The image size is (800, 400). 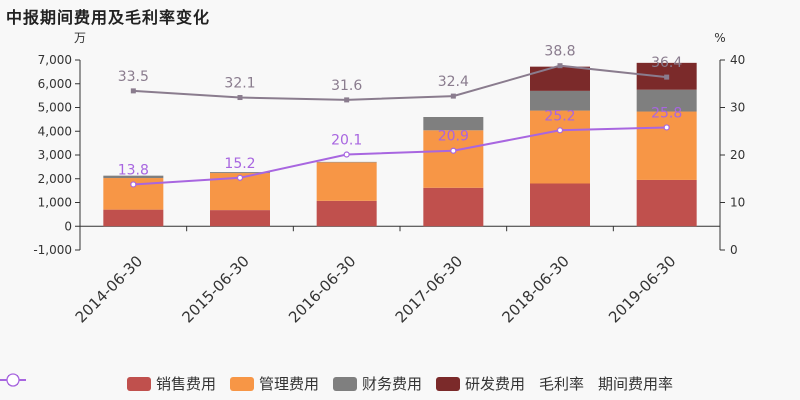 What do you see at coordinates (559, 116) in the screenshot?
I see `data-label: 25.2` at bounding box center [559, 116].